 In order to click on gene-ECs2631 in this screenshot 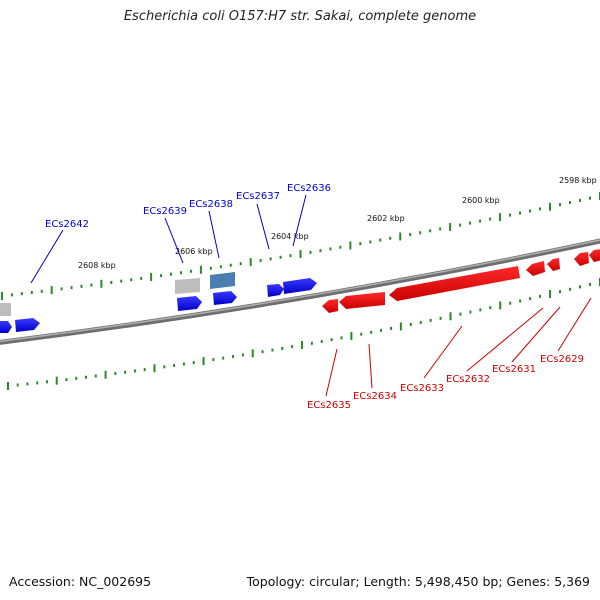, I will do `click(535, 268)`.